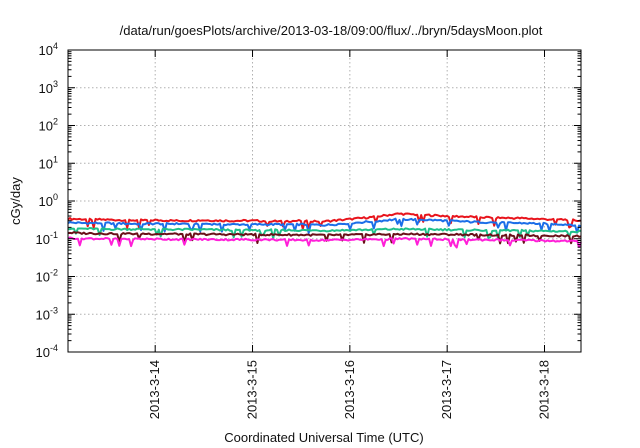  What do you see at coordinates (446, 389) in the screenshot?
I see `x-tick-label: 2013-3-17` at bounding box center [446, 389].